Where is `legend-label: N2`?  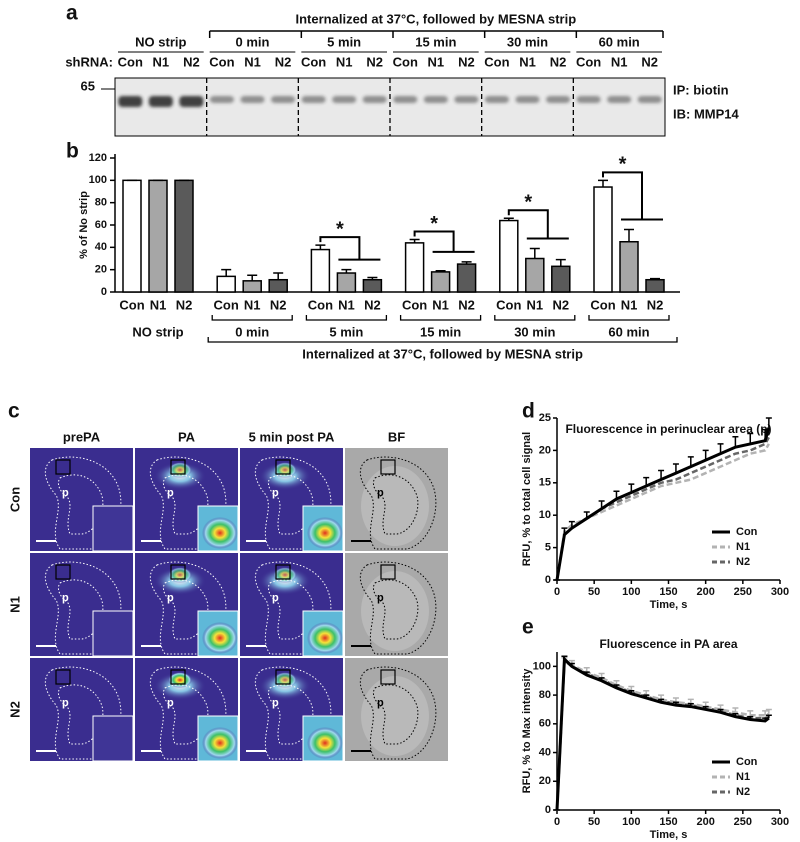 legend-label: N2 is located at coordinates (743, 792).